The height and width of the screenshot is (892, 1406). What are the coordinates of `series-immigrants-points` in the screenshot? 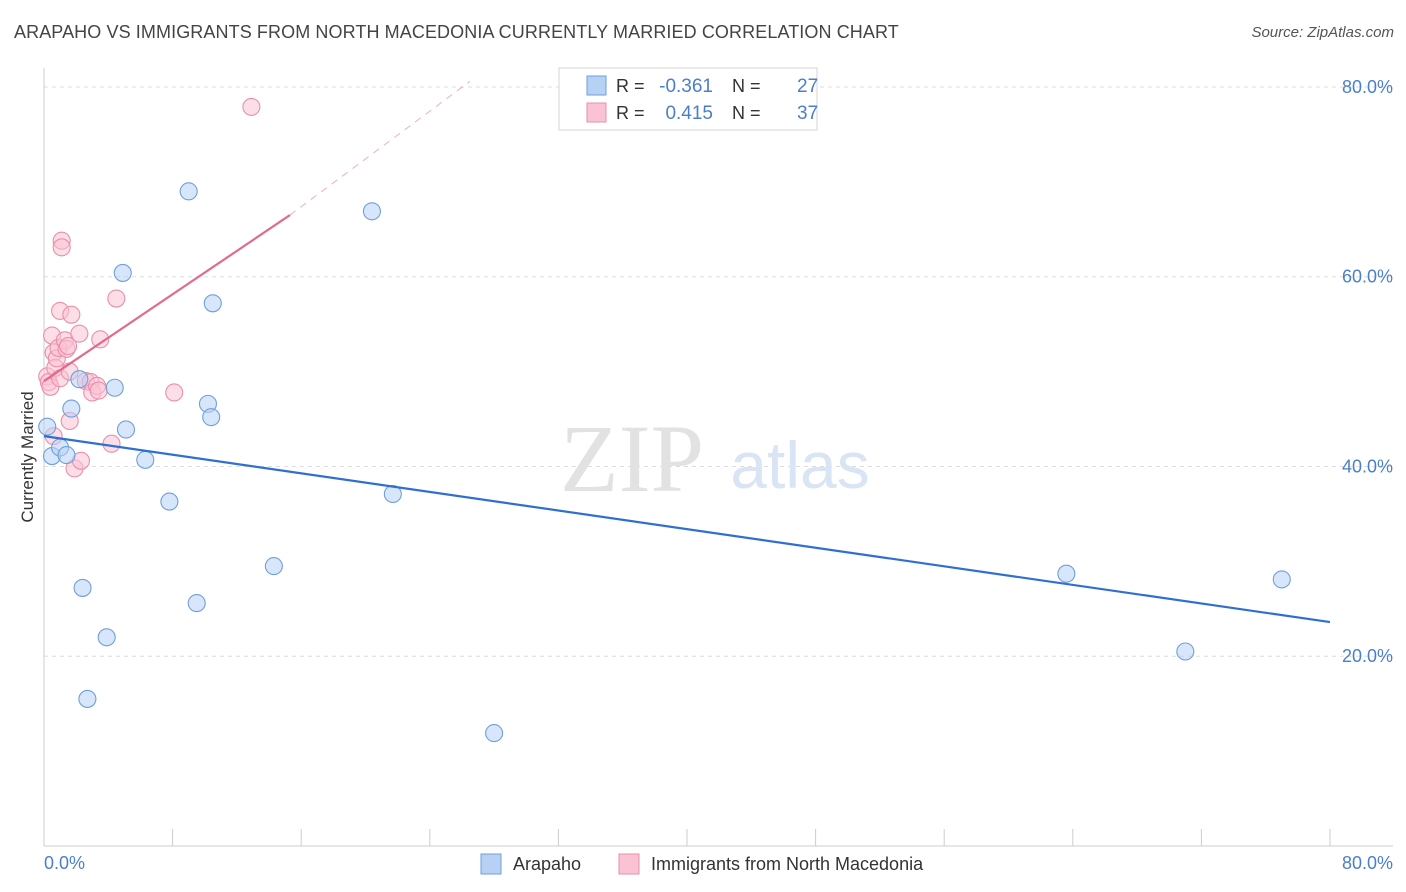 It's located at (149, 287).